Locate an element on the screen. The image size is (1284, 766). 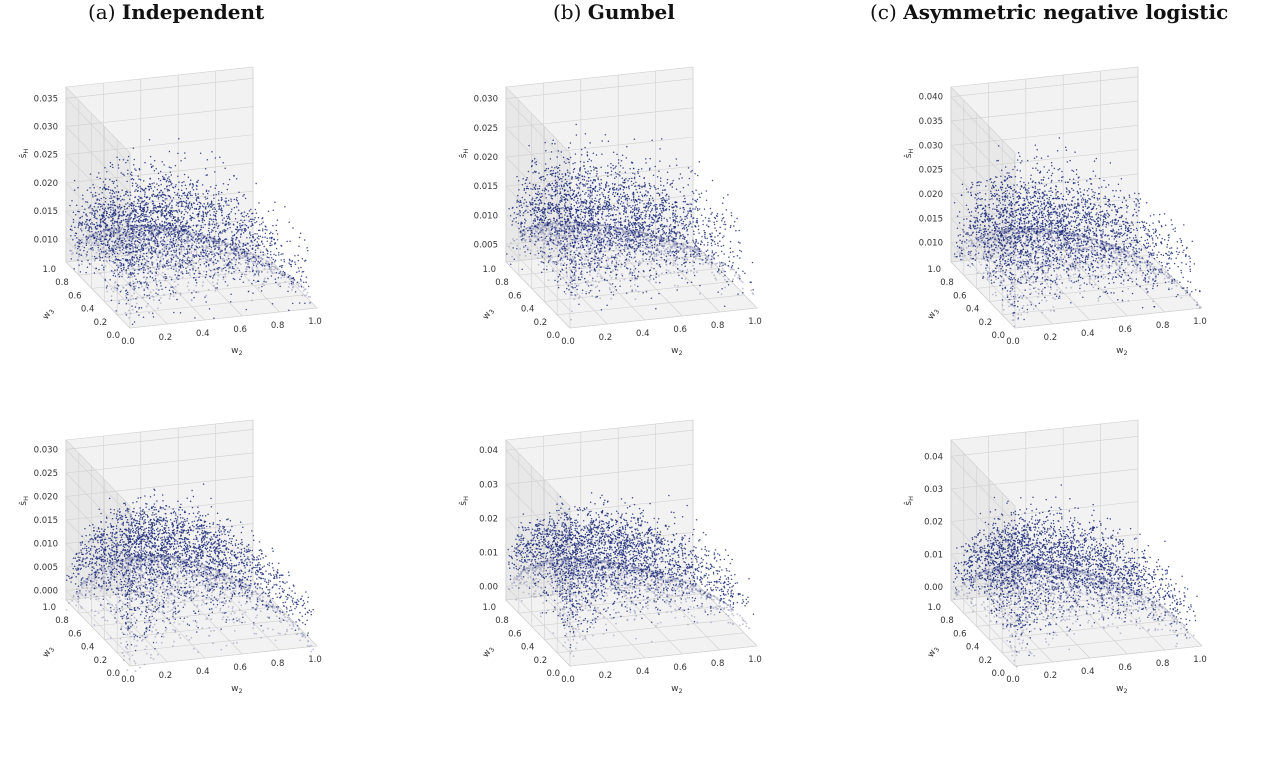
grid-line-z is located at coordinates (159, 206).